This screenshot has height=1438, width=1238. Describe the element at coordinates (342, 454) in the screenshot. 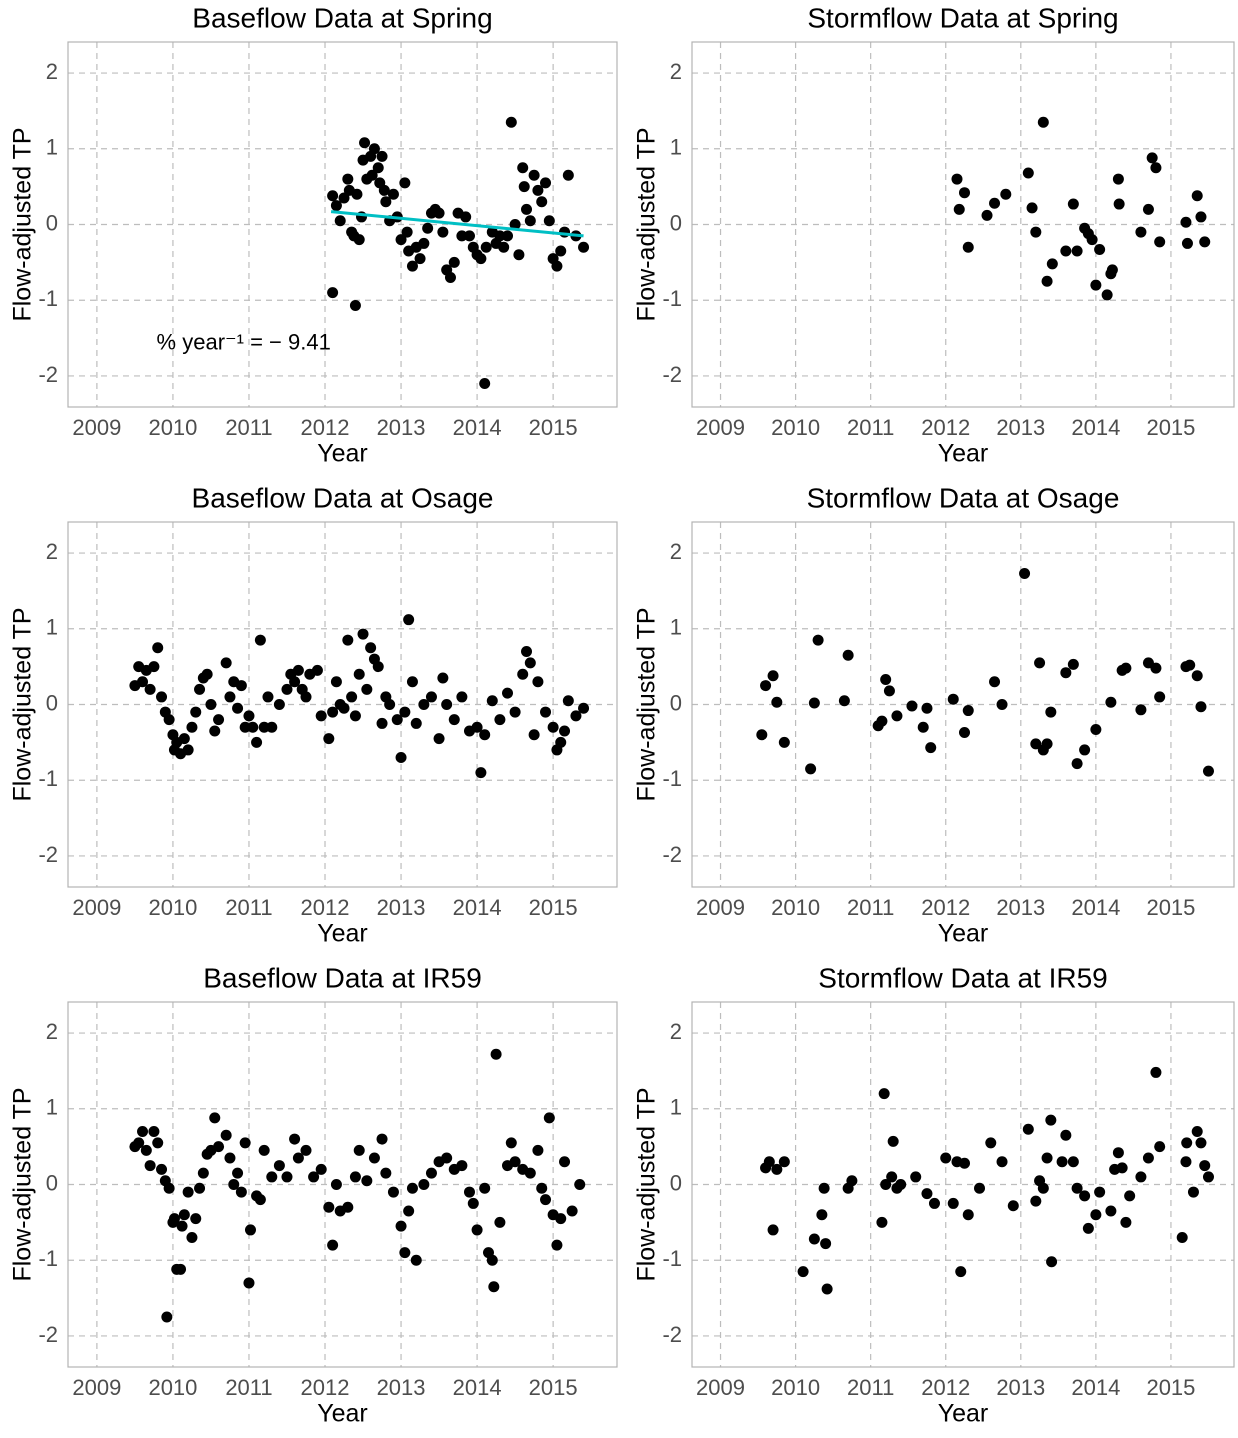

I see `x-axis-label: Year` at that location.